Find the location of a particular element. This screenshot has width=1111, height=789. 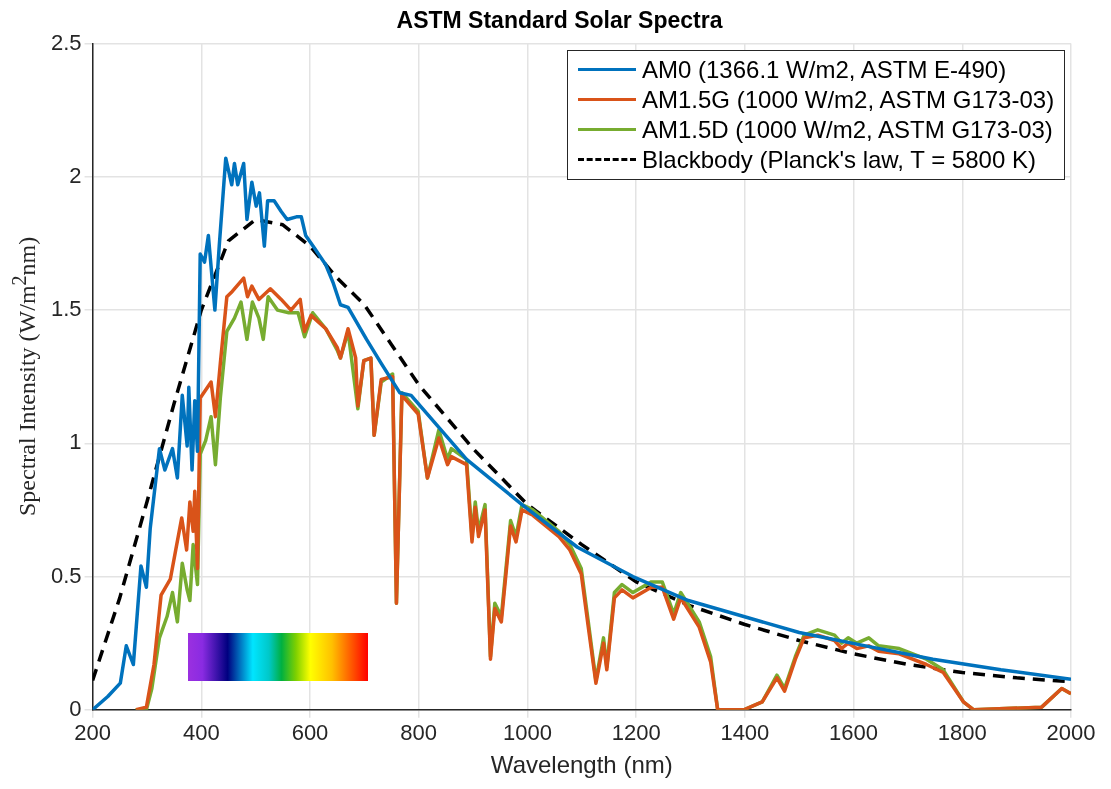

x-tick-label: 600 is located at coordinates (310, 733).